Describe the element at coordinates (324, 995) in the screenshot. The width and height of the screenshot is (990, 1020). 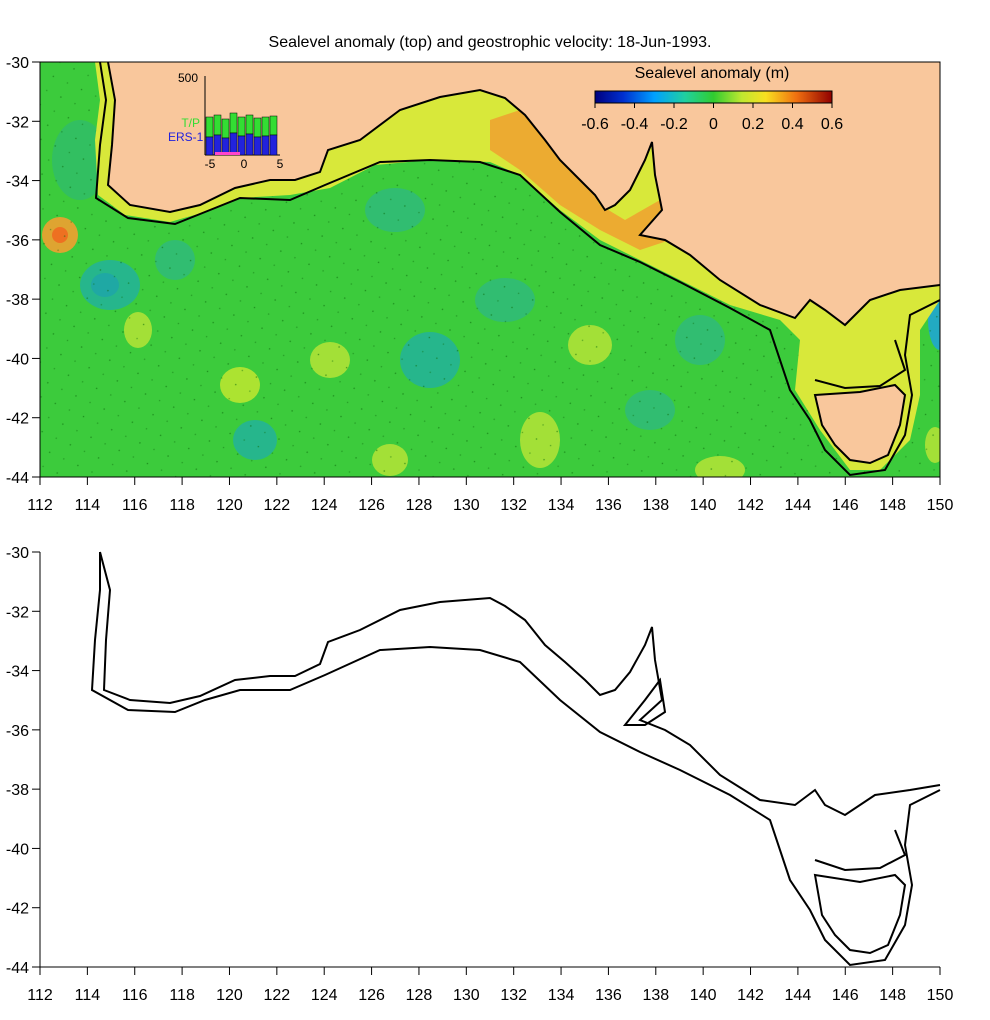
I see `bottom-xtick-label: 124` at that location.